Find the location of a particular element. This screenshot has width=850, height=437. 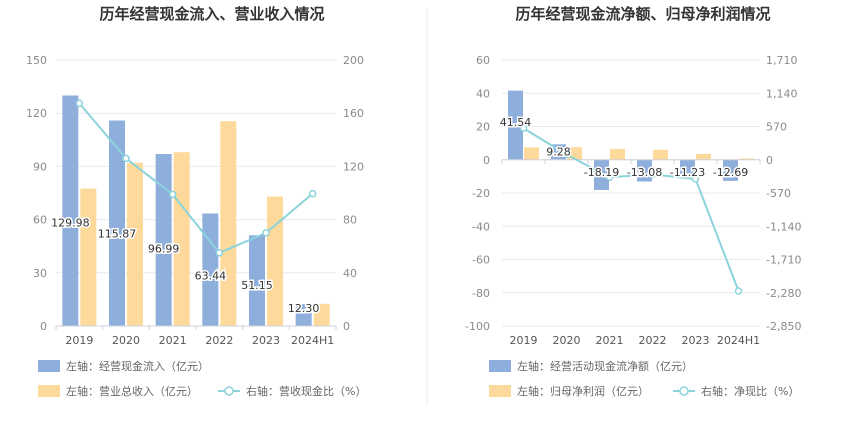

bar-data-label: -11.23 is located at coordinates (687, 172).